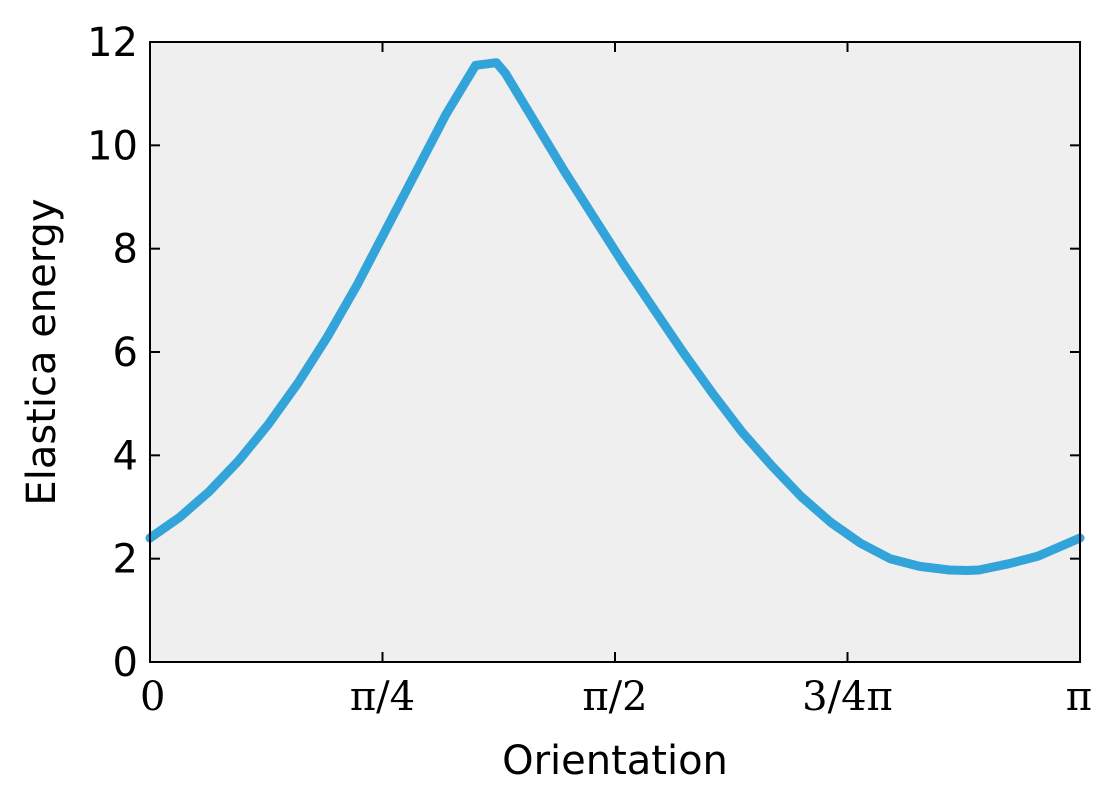  I want to click on x-axis-label: Orientation, so click(615, 761).